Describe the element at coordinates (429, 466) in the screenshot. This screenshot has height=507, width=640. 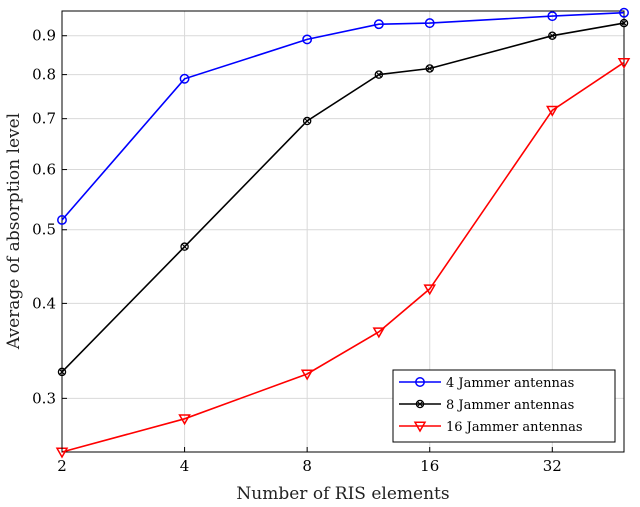
I see `x-tick-label: 16` at that location.